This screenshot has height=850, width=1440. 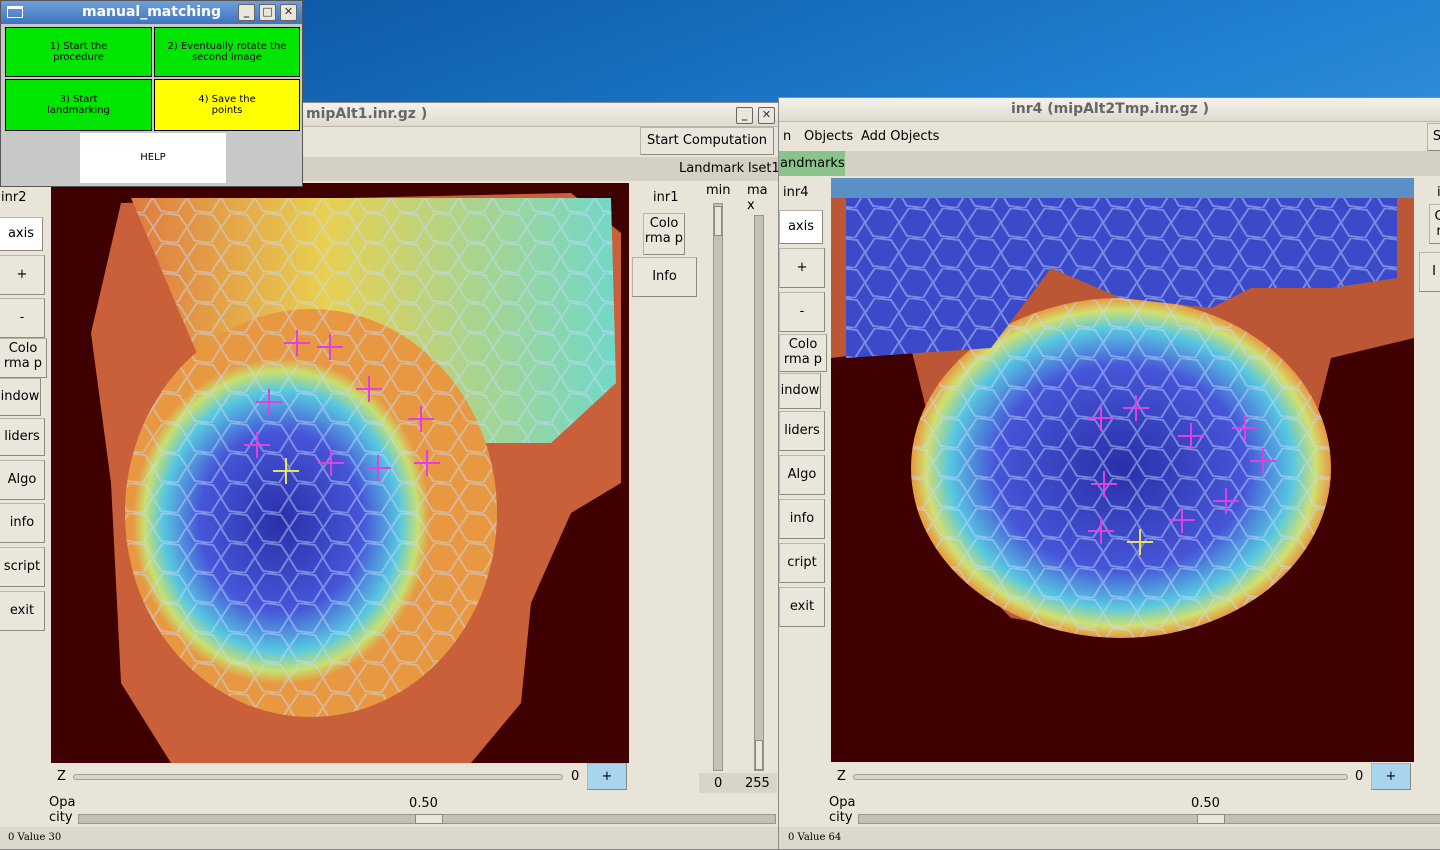 What do you see at coordinates (718, 487) in the screenshot?
I see `min-slider` at bounding box center [718, 487].